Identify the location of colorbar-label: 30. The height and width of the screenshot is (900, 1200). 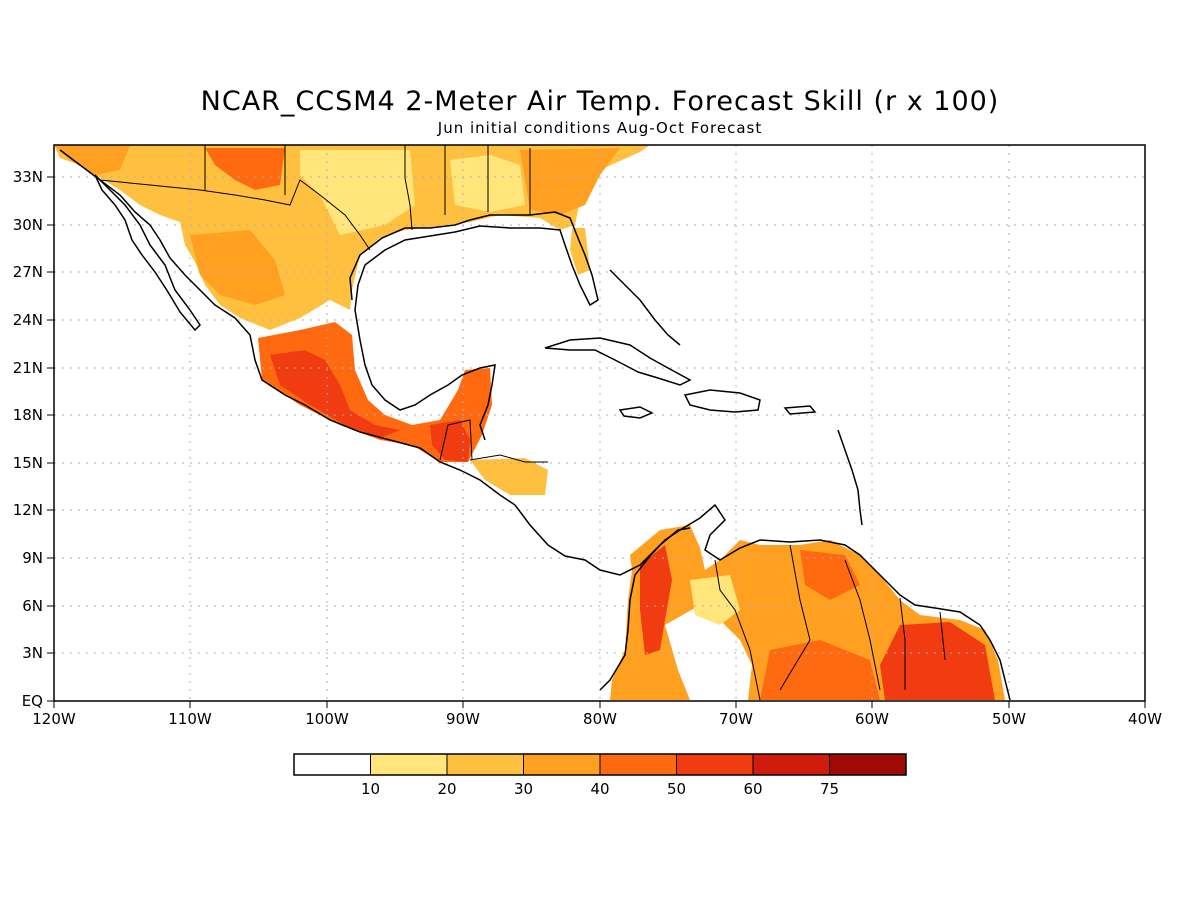
(523, 789).